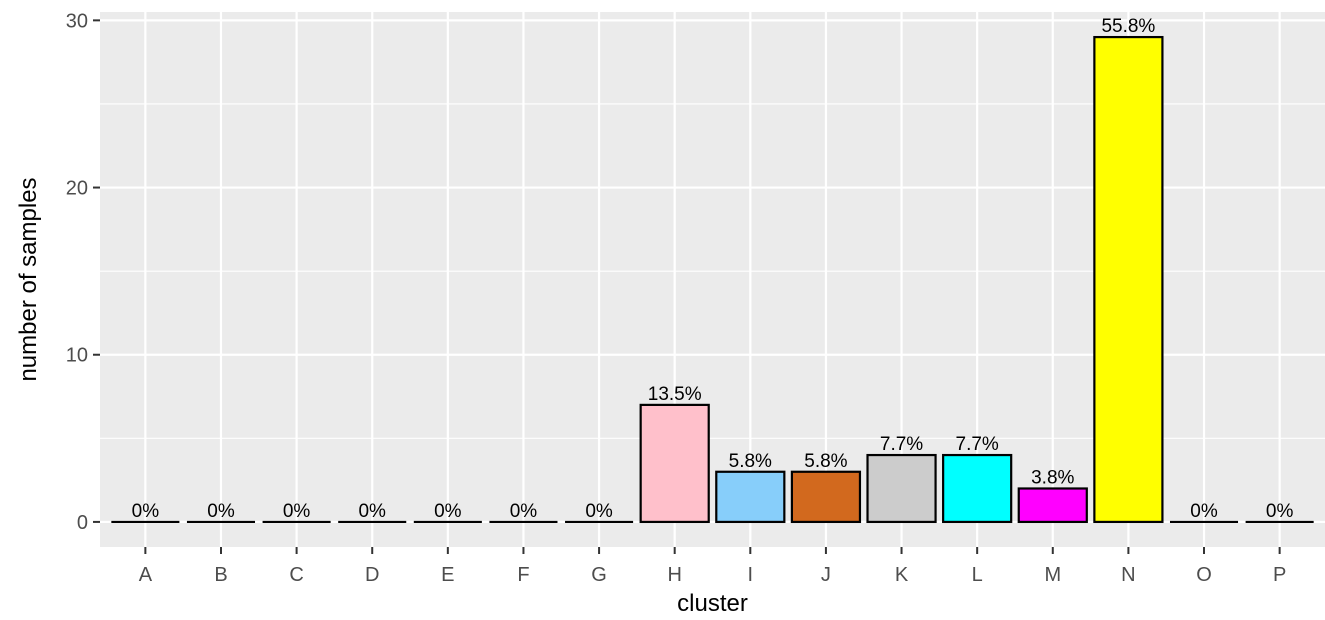  Describe the element at coordinates (674, 463) in the screenshot. I see `bar-H` at that location.